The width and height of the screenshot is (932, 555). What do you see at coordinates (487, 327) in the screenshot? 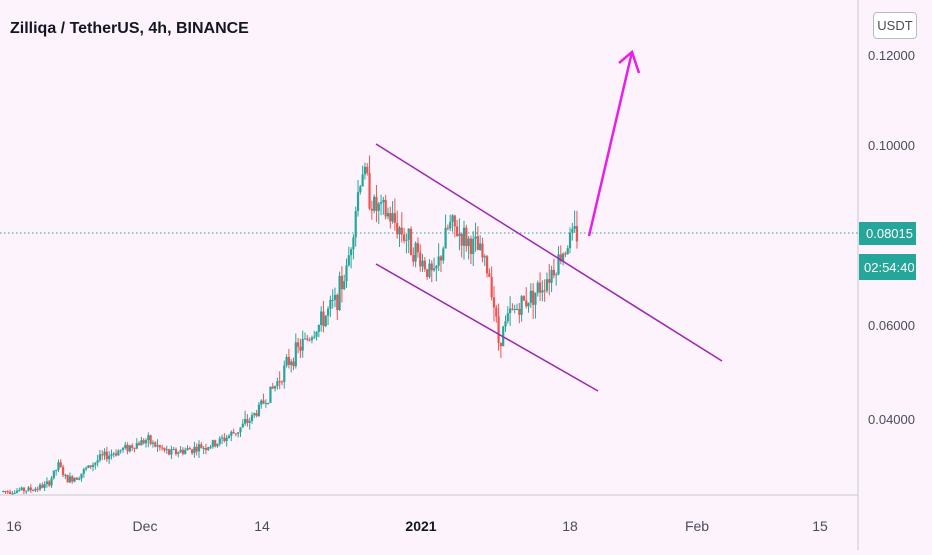
I see `channel-lower-line` at bounding box center [487, 327].